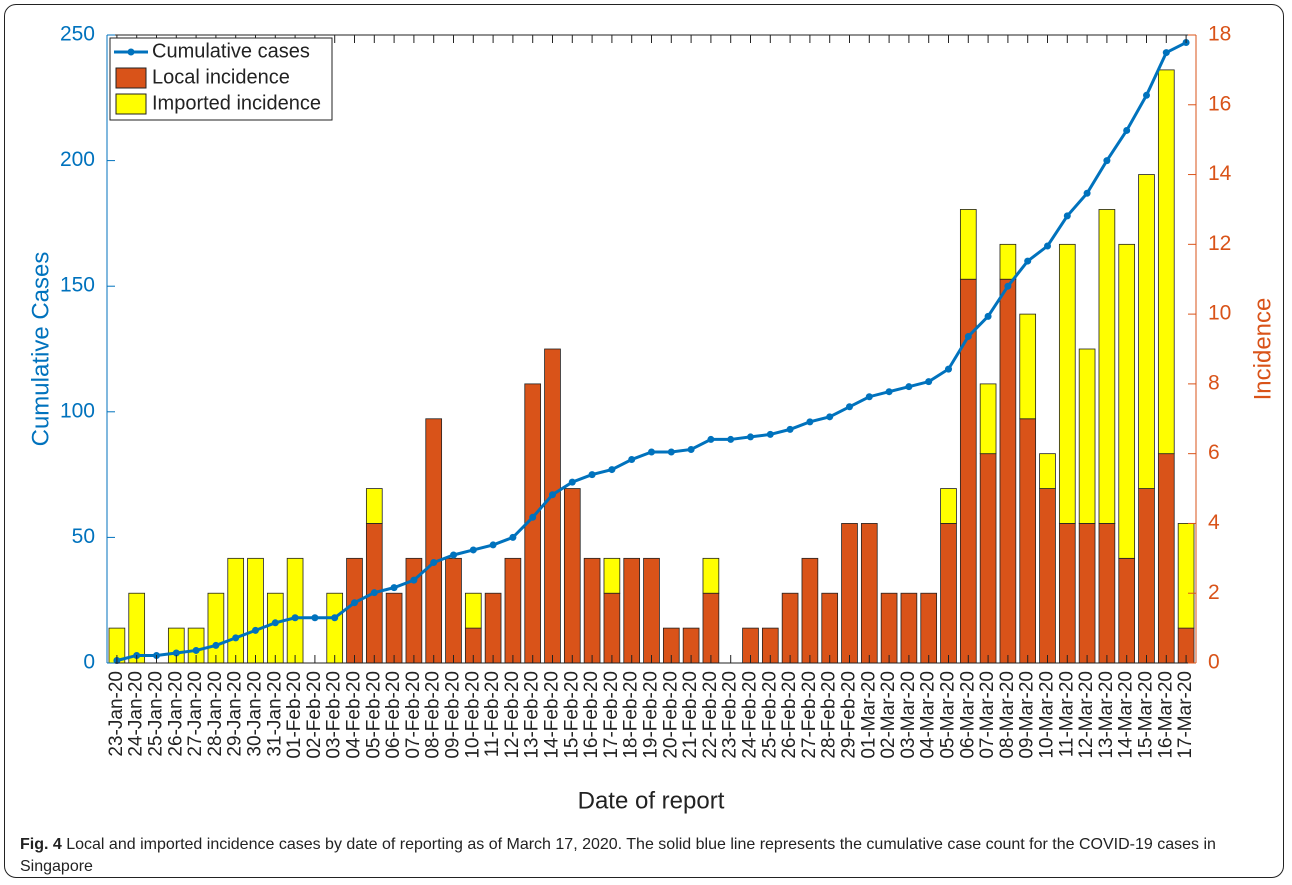 This screenshot has width=1292, height=885. What do you see at coordinates (1027, 715) in the screenshot?
I see `x-tick-label: 09-Mar-20` at bounding box center [1027, 715].